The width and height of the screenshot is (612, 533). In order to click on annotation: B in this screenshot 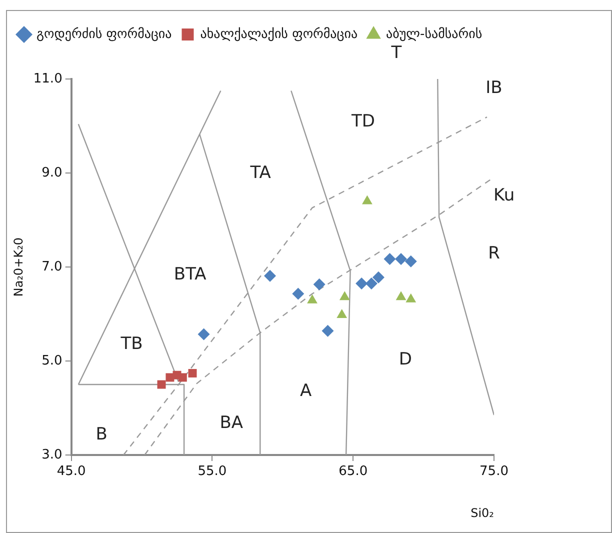, I will do `click(102, 434)`.